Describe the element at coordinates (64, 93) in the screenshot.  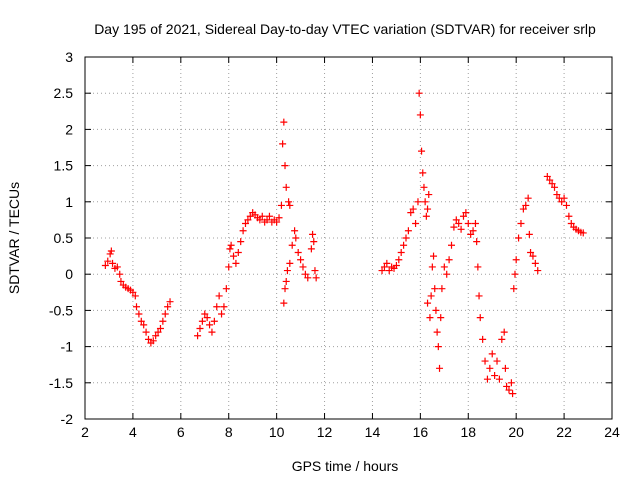
I see `y-tick-label: 2.5` at that location.